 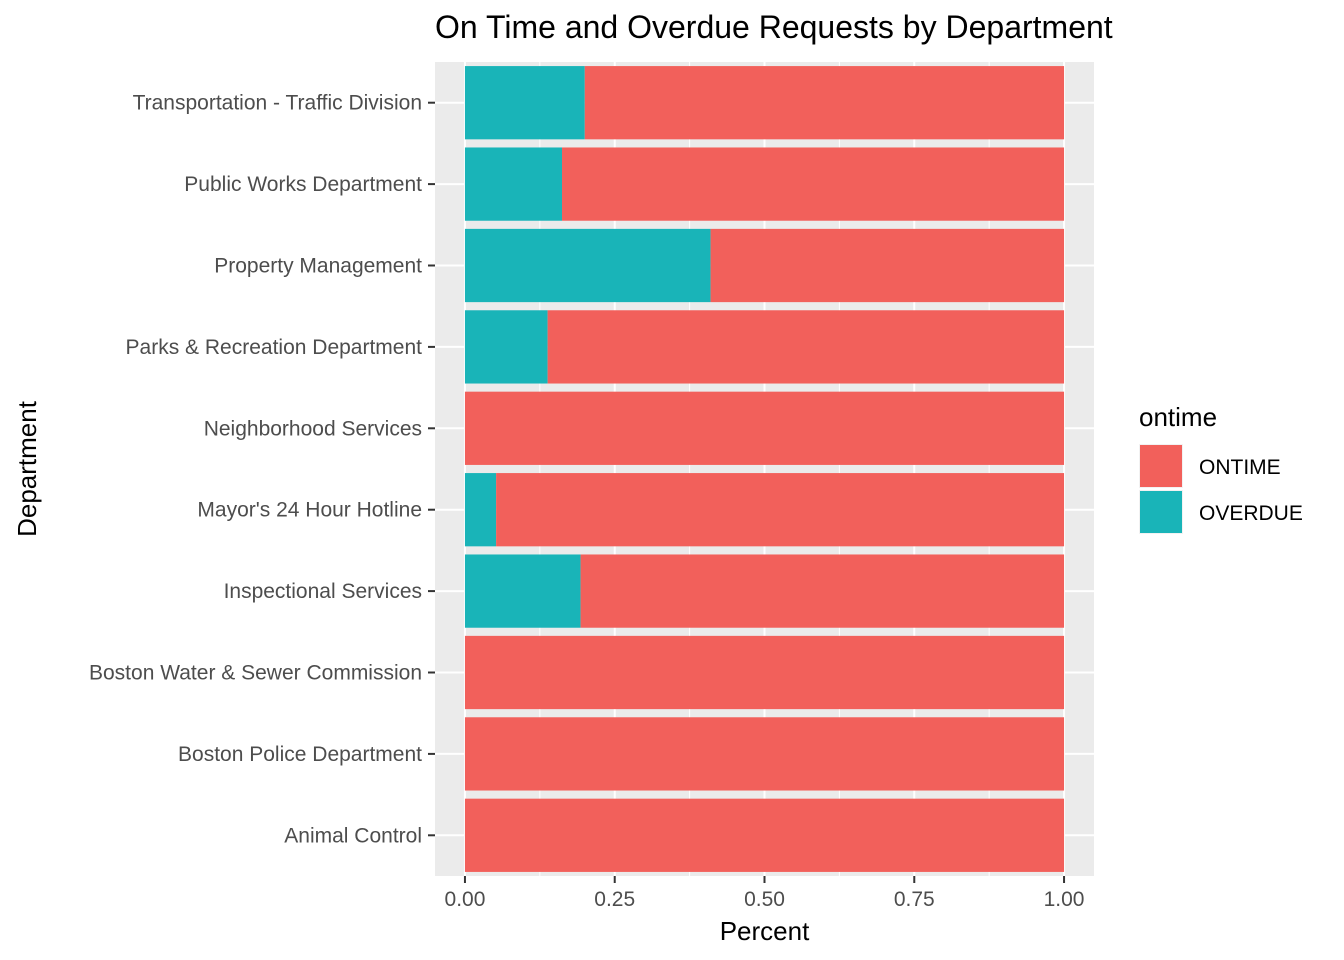 I want to click on bar-ontime-property-management, so click(x=887, y=265).